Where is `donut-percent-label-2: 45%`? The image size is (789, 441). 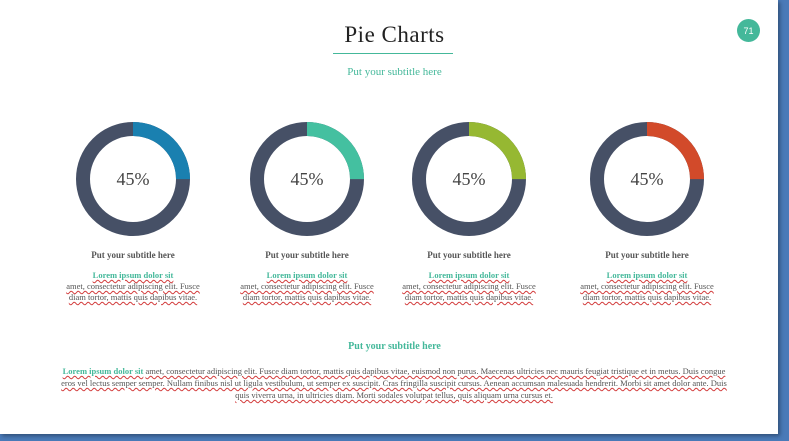 donut-percent-label-2: 45% is located at coordinates (307, 178).